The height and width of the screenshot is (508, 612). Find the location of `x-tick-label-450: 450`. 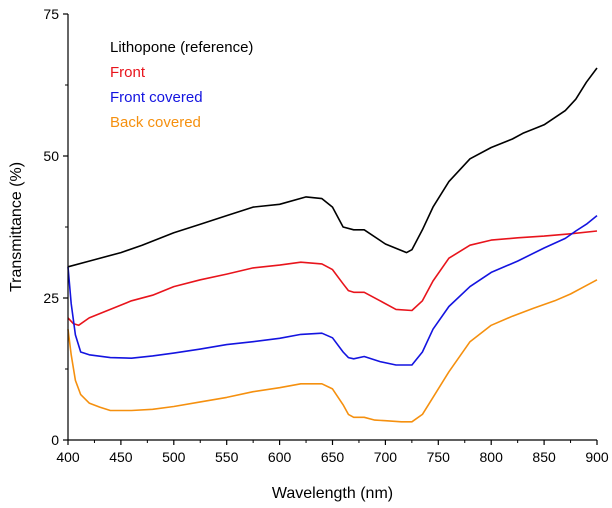

x-tick-label-450: 450 is located at coordinates (121, 457).